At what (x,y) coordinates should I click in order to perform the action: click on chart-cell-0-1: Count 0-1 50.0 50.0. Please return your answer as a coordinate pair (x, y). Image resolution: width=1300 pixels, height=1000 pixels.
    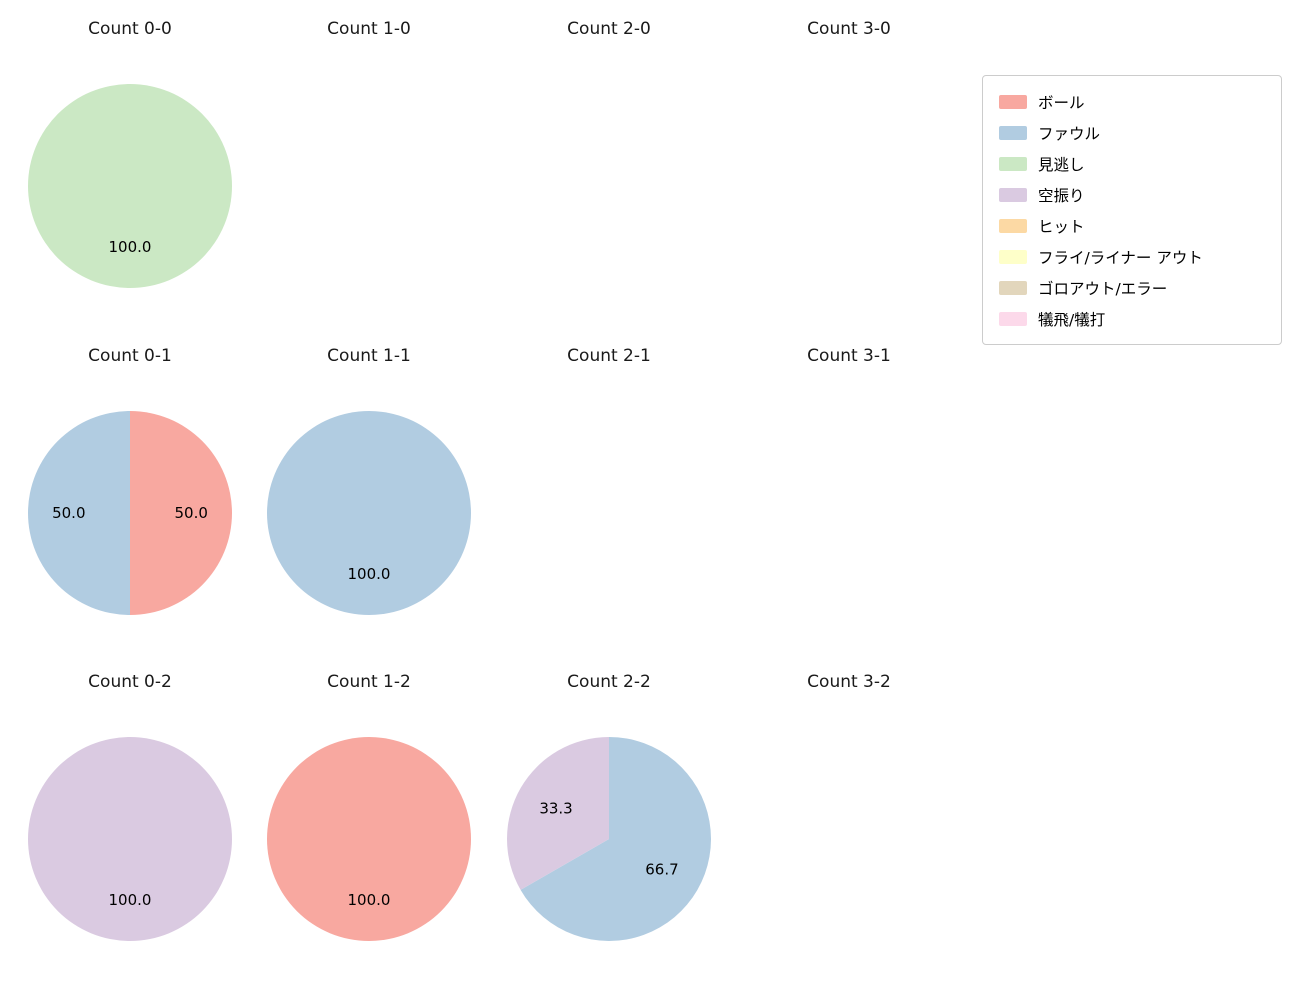
    Looking at the image, I should click on (130, 484).